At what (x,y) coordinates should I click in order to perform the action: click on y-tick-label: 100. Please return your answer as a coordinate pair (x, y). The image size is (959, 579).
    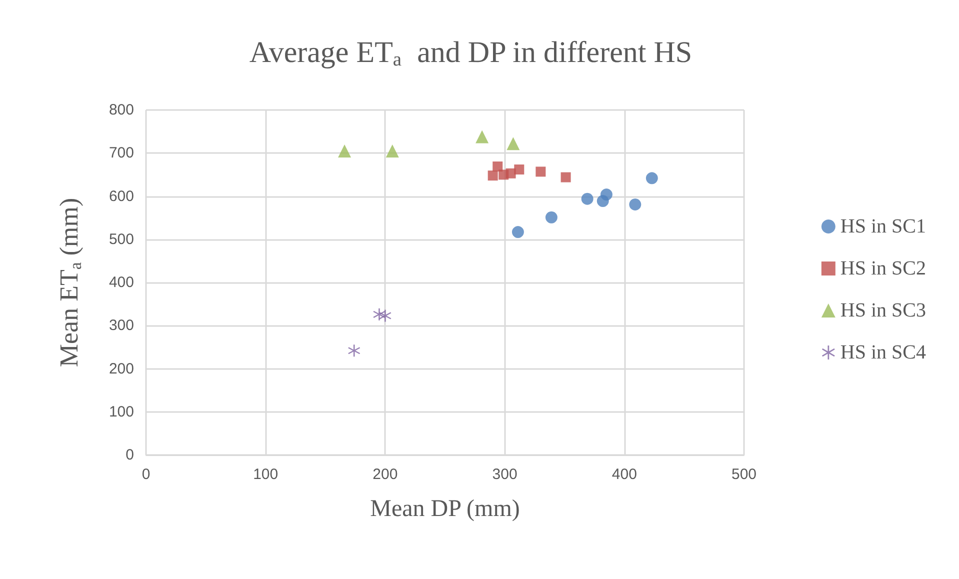
    Looking at the image, I should click on (121, 411).